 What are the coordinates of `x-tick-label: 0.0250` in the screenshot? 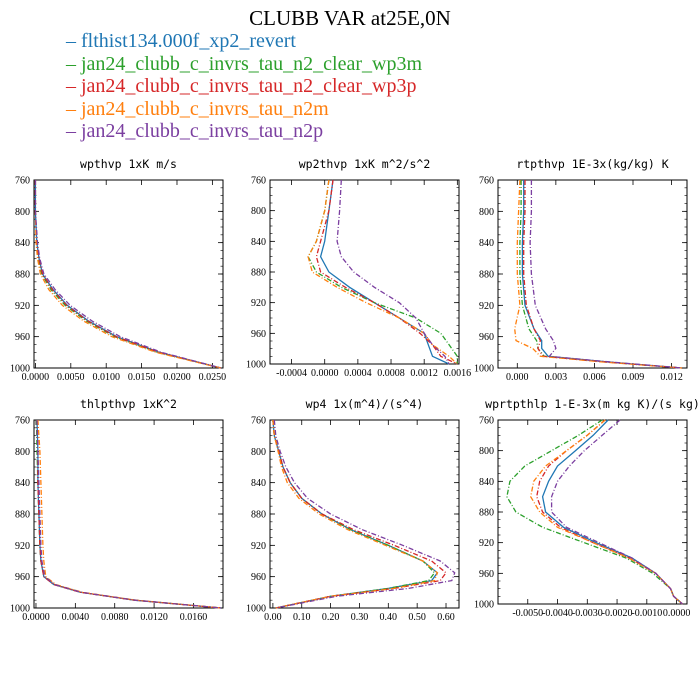 It's located at (213, 377).